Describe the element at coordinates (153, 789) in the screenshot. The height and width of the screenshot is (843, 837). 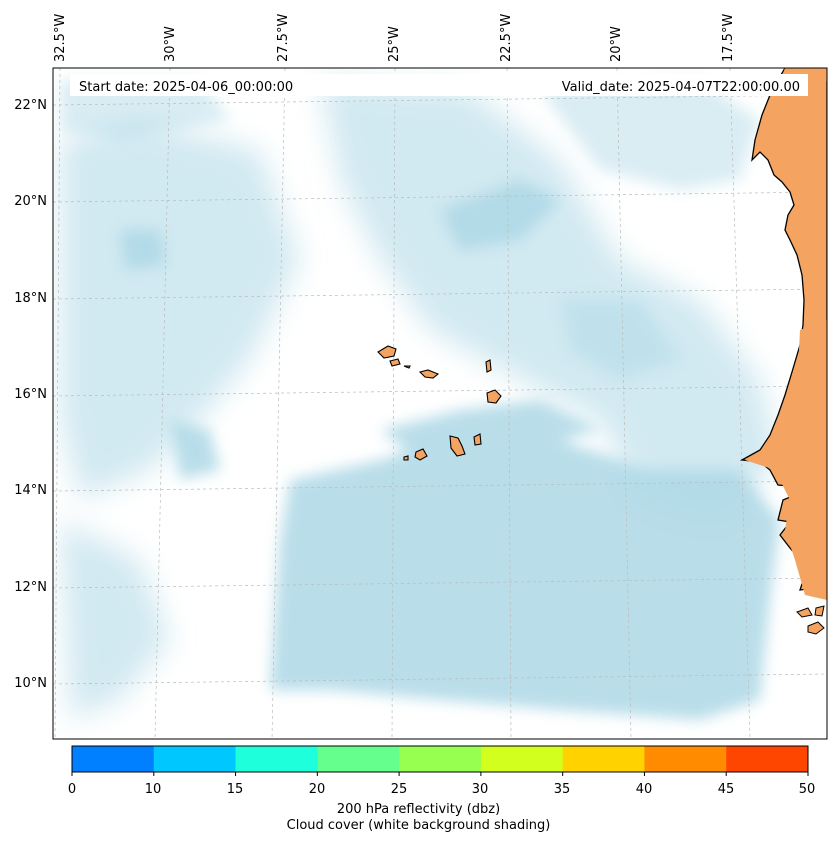
I see `colorbar-tick-10: 10` at that location.